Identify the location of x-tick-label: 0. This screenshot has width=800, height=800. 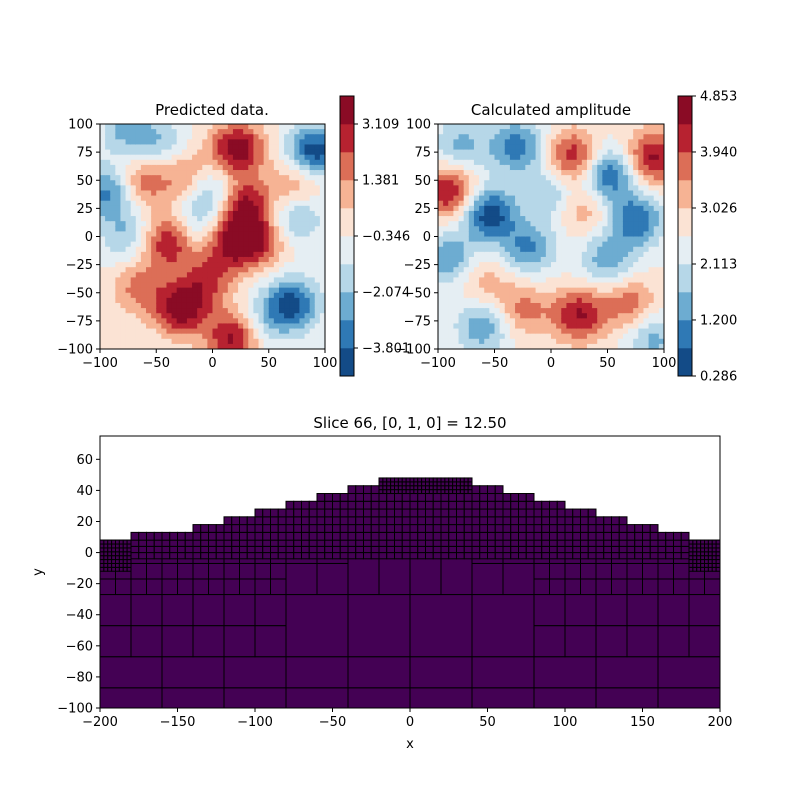
(410, 722).